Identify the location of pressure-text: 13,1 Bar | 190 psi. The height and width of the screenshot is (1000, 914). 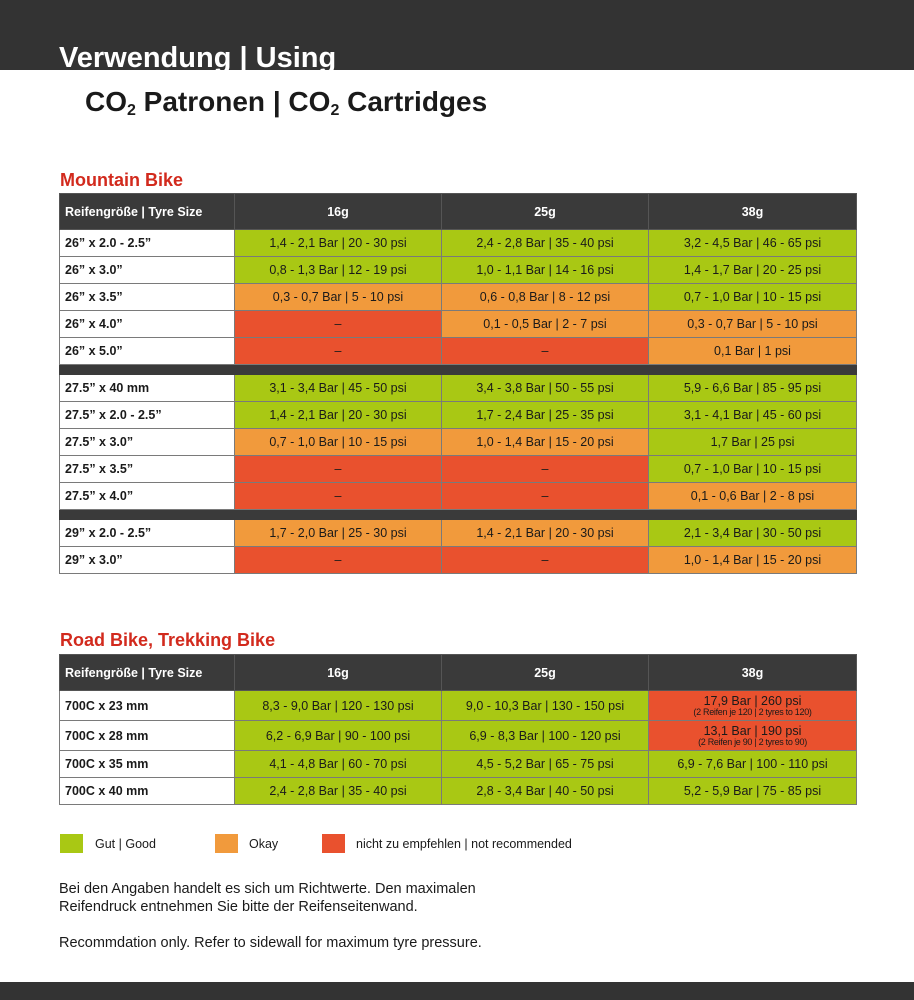
(752, 730).